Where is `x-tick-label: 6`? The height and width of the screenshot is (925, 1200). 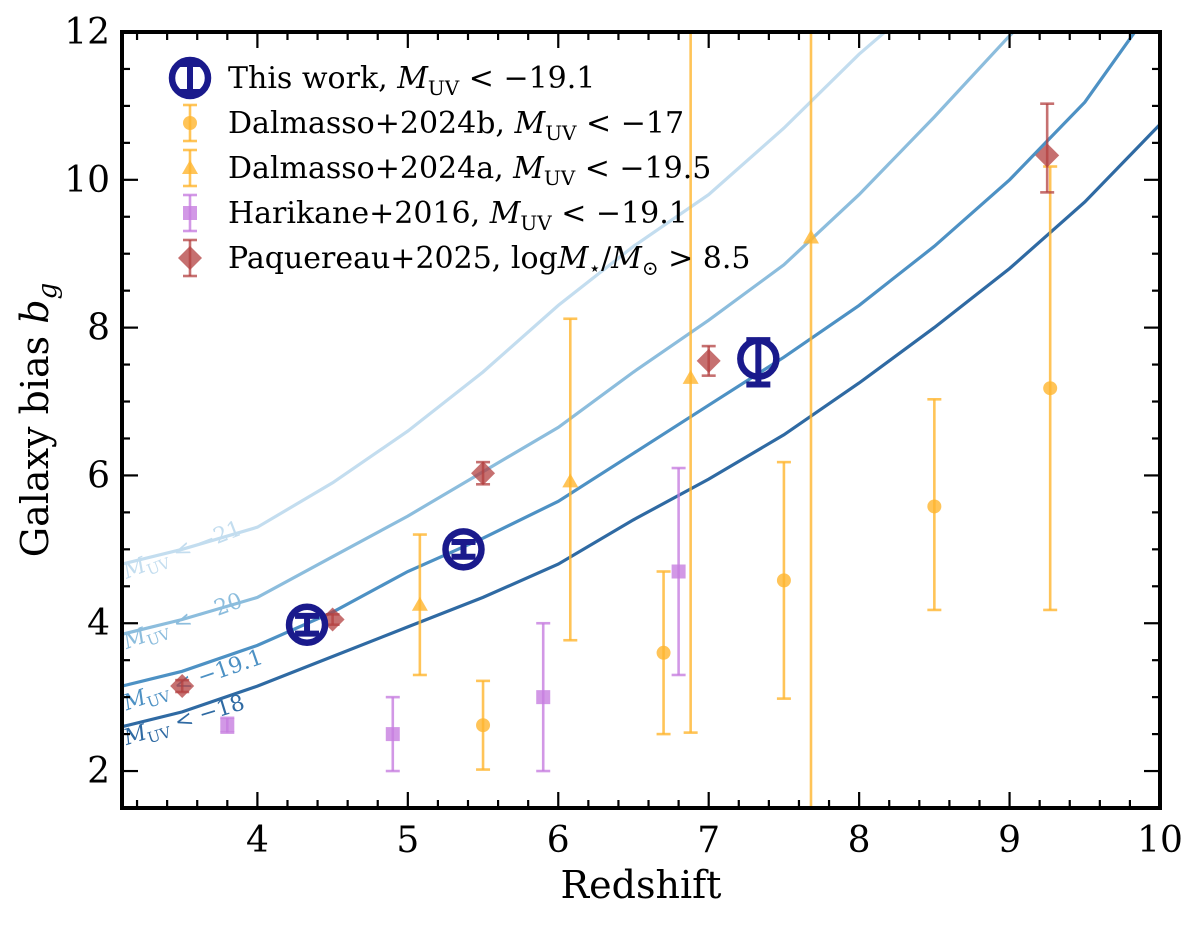 x-tick-label: 6 is located at coordinates (558, 840).